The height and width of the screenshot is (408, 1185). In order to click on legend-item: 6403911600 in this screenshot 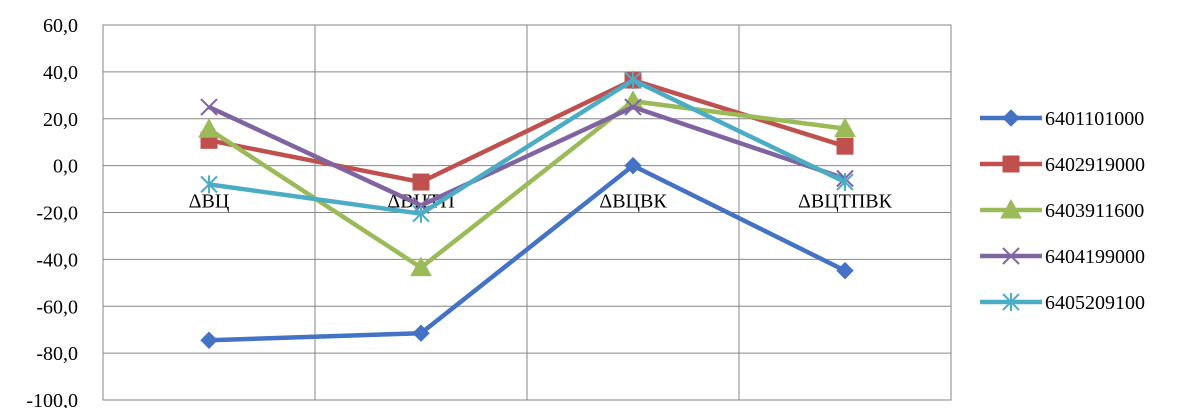, I will do `click(1062, 210)`.